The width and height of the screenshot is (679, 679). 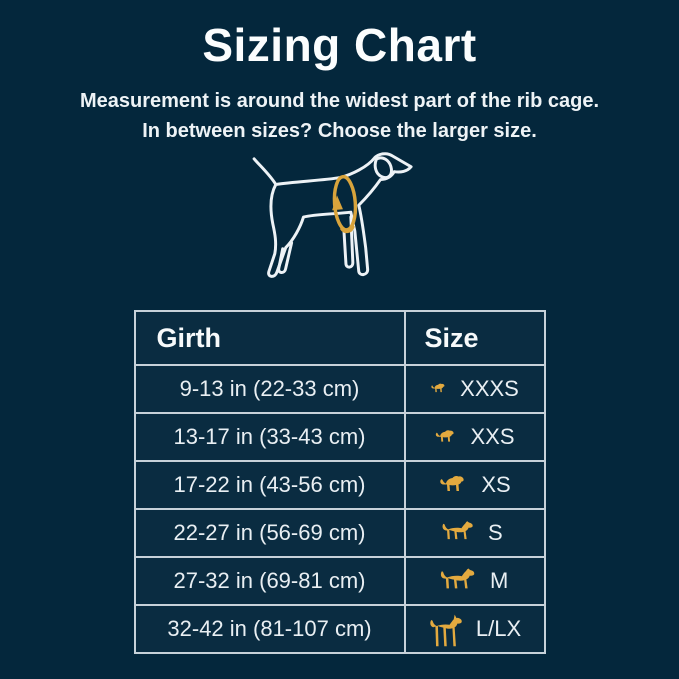 What do you see at coordinates (269, 581) in the screenshot?
I see `girth-value: 27-32 in (69-81 cm)` at bounding box center [269, 581].